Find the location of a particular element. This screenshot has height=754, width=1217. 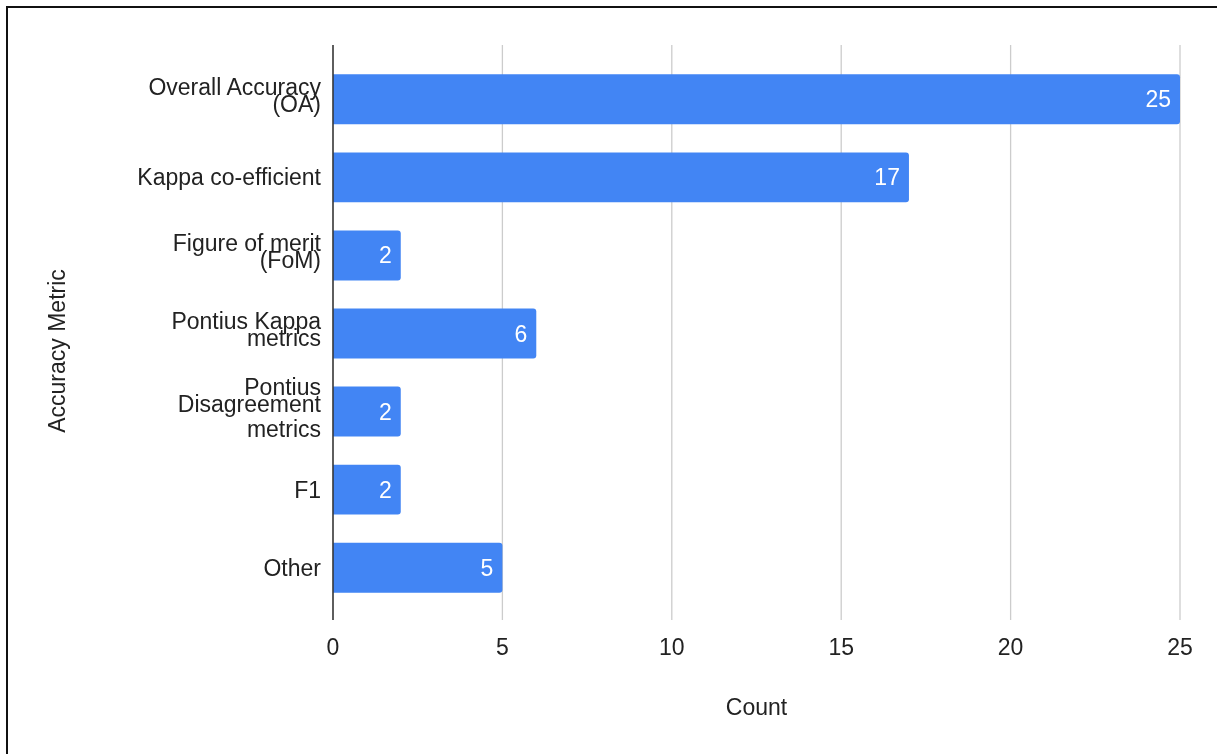

y-tick-label: F1 is located at coordinates (307, 489).